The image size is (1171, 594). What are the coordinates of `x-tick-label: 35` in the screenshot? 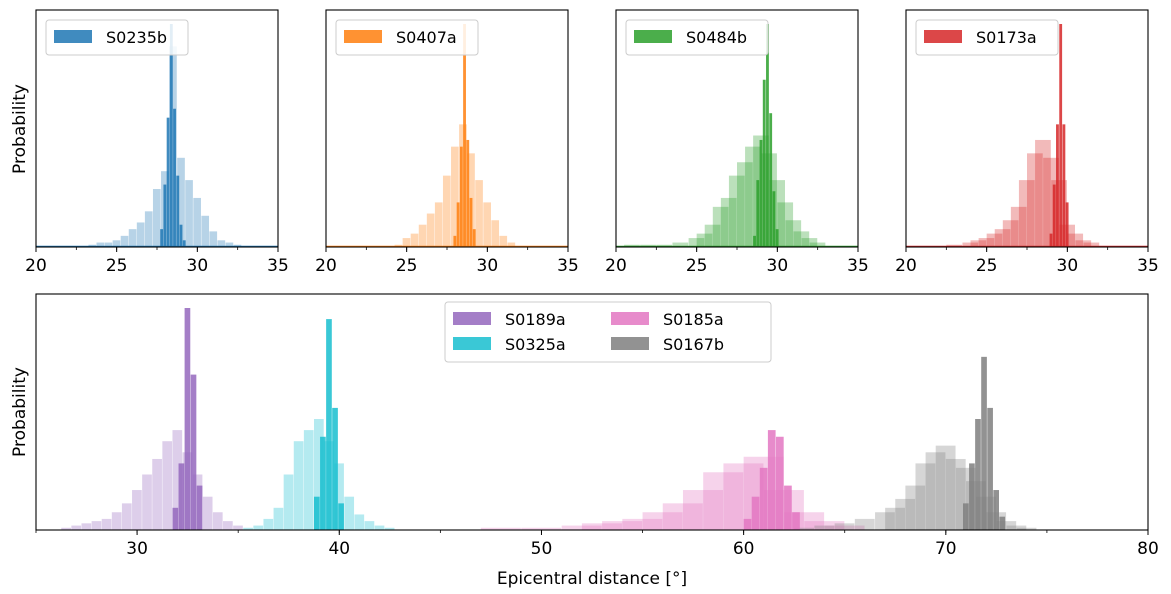 It's located at (278, 266).